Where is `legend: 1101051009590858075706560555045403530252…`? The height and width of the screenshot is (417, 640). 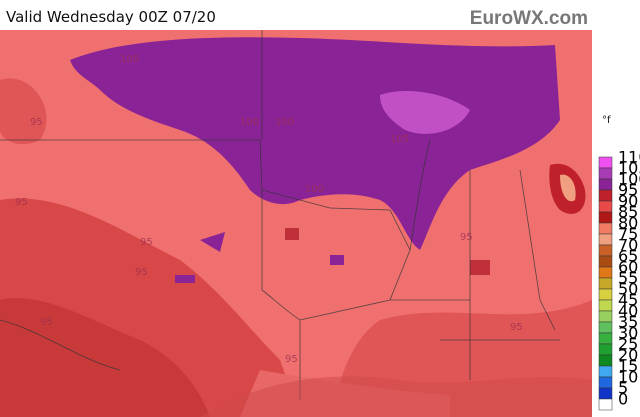 legend: 1101051009590858075706560555045403530252… is located at coordinates (619, 279).